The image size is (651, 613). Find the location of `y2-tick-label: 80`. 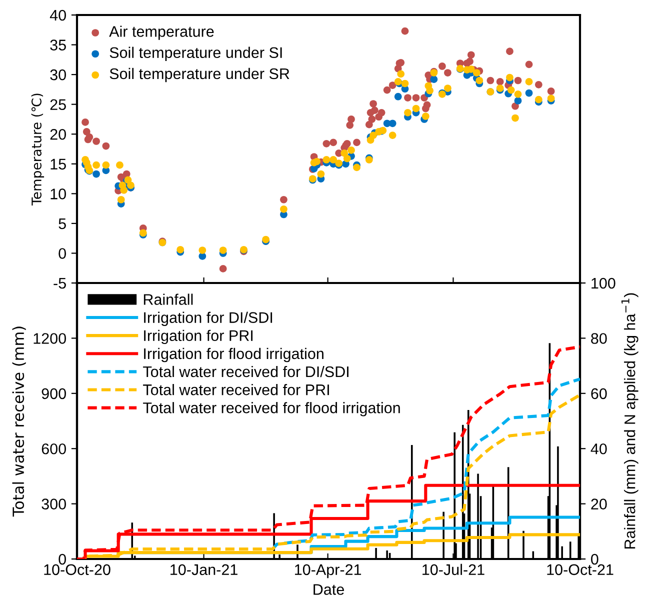

y2-tick-label: 80 is located at coordinates (599, 338).